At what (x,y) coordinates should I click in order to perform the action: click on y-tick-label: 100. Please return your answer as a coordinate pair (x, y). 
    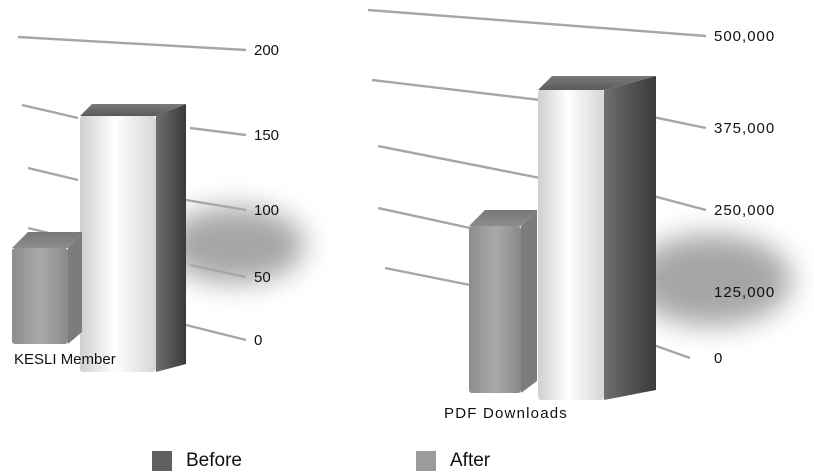
    Looking at the image, I should click on (266, 210).